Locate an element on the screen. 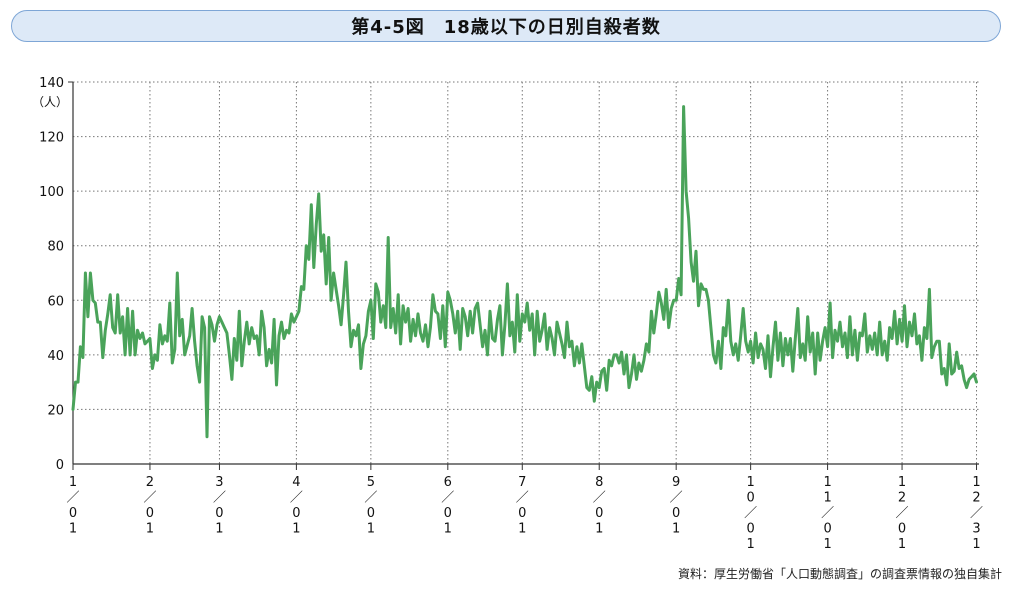 Image resolution: width=1016 pixels, height=594 pixels. x-tick-label: 6 ／ 0 1 is located at coordinates (447, 506).